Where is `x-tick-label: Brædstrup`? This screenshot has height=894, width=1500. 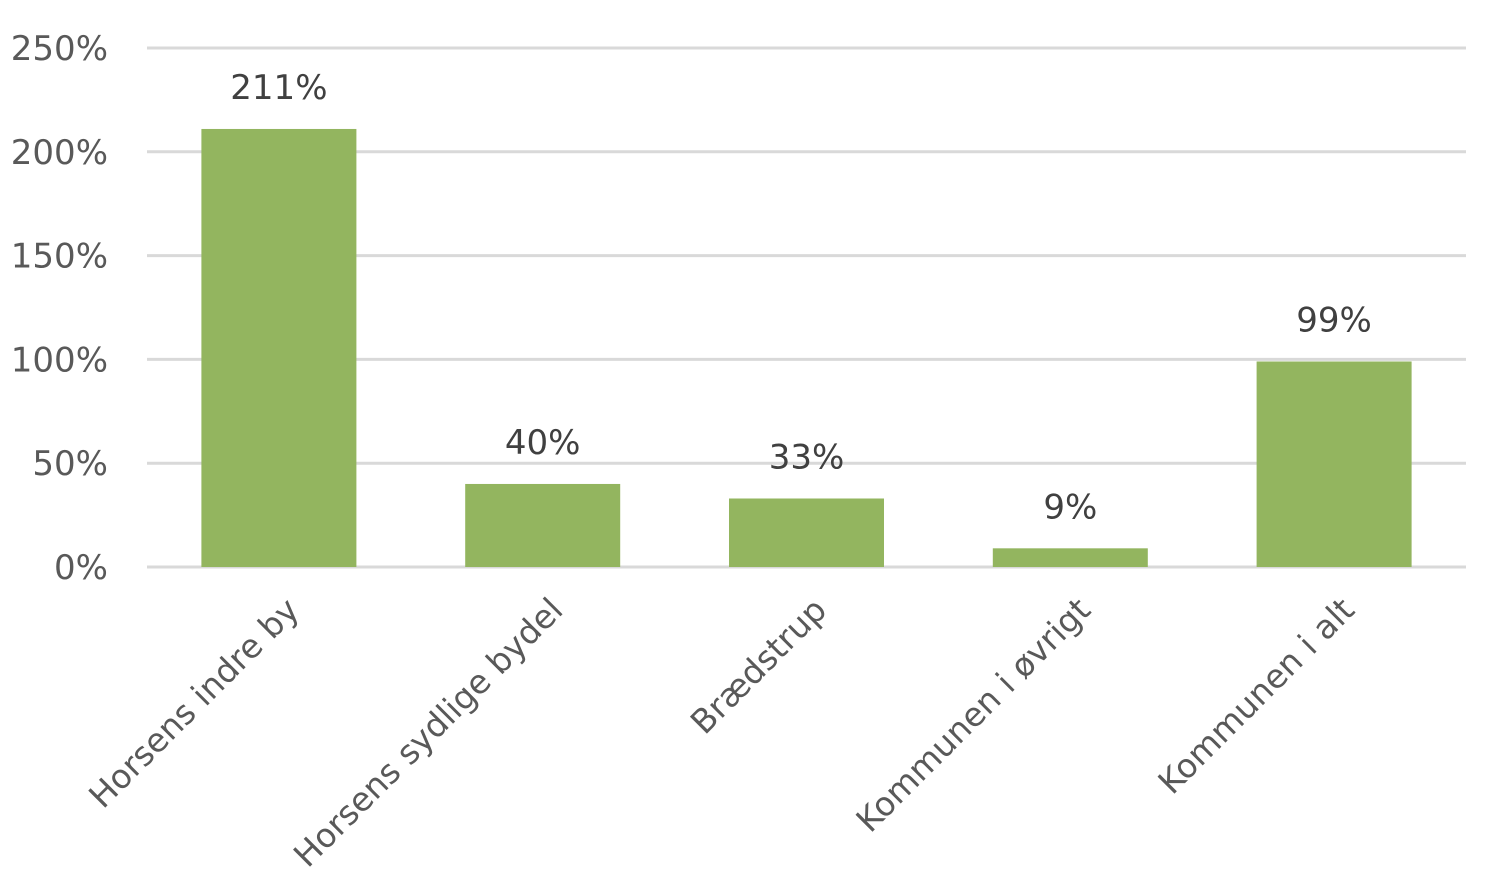
x-tick-label: Brædstrup is located at coordinates (758, 665).